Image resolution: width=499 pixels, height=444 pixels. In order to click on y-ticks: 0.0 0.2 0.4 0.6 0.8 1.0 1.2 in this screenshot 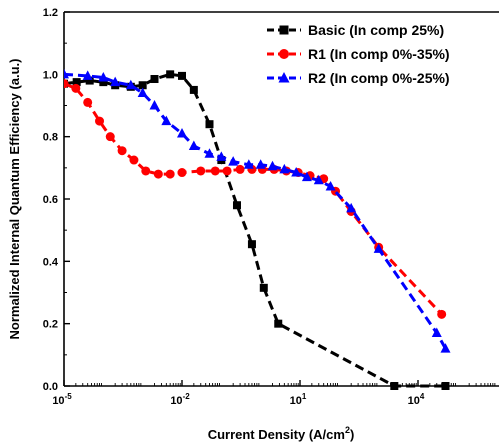, I will do `click(56, 200)`.